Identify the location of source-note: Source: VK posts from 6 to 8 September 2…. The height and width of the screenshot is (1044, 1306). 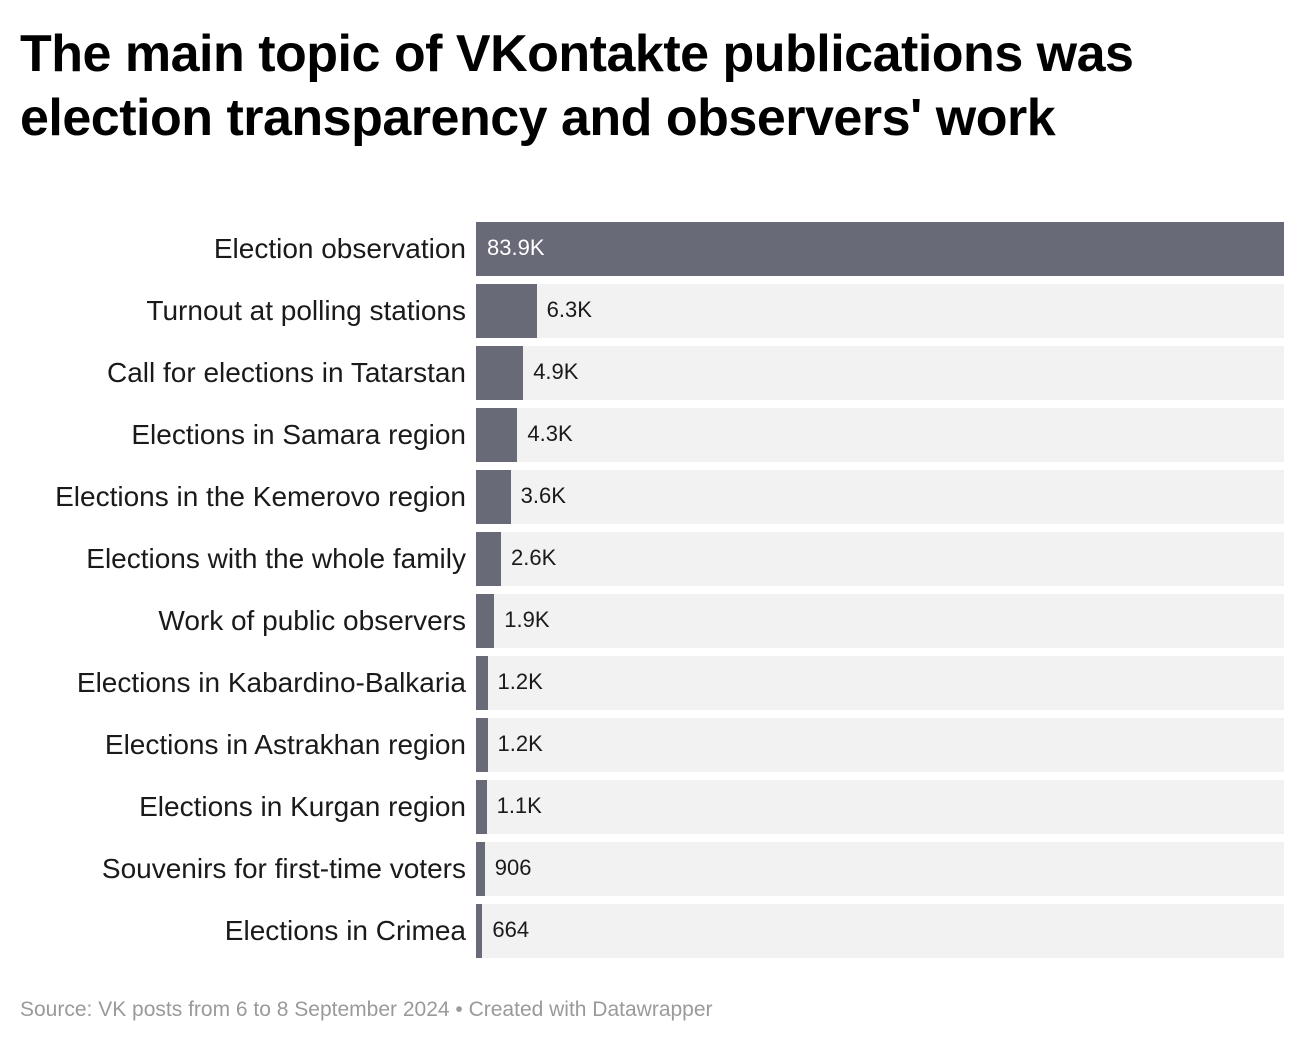
(366, 1009).